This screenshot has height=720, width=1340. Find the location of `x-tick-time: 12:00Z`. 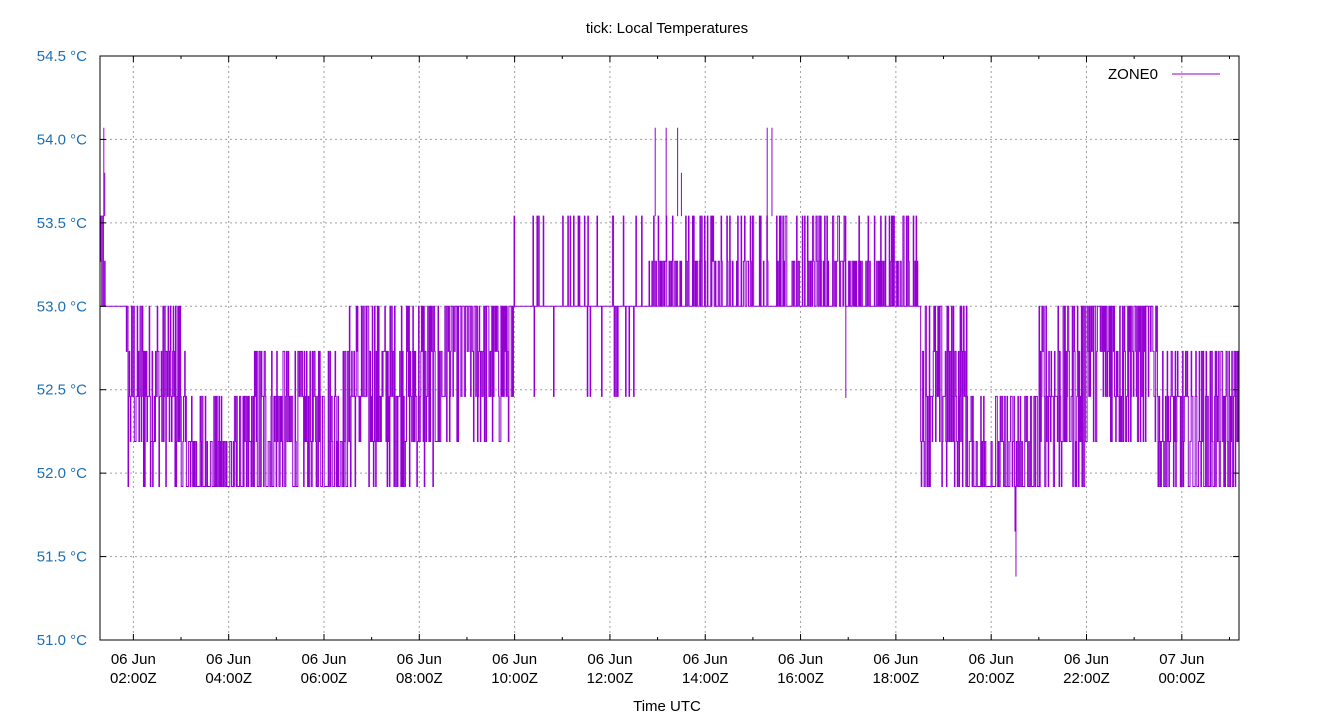

x-tick-time: 12:00Z is located at coordinates (610, 678).